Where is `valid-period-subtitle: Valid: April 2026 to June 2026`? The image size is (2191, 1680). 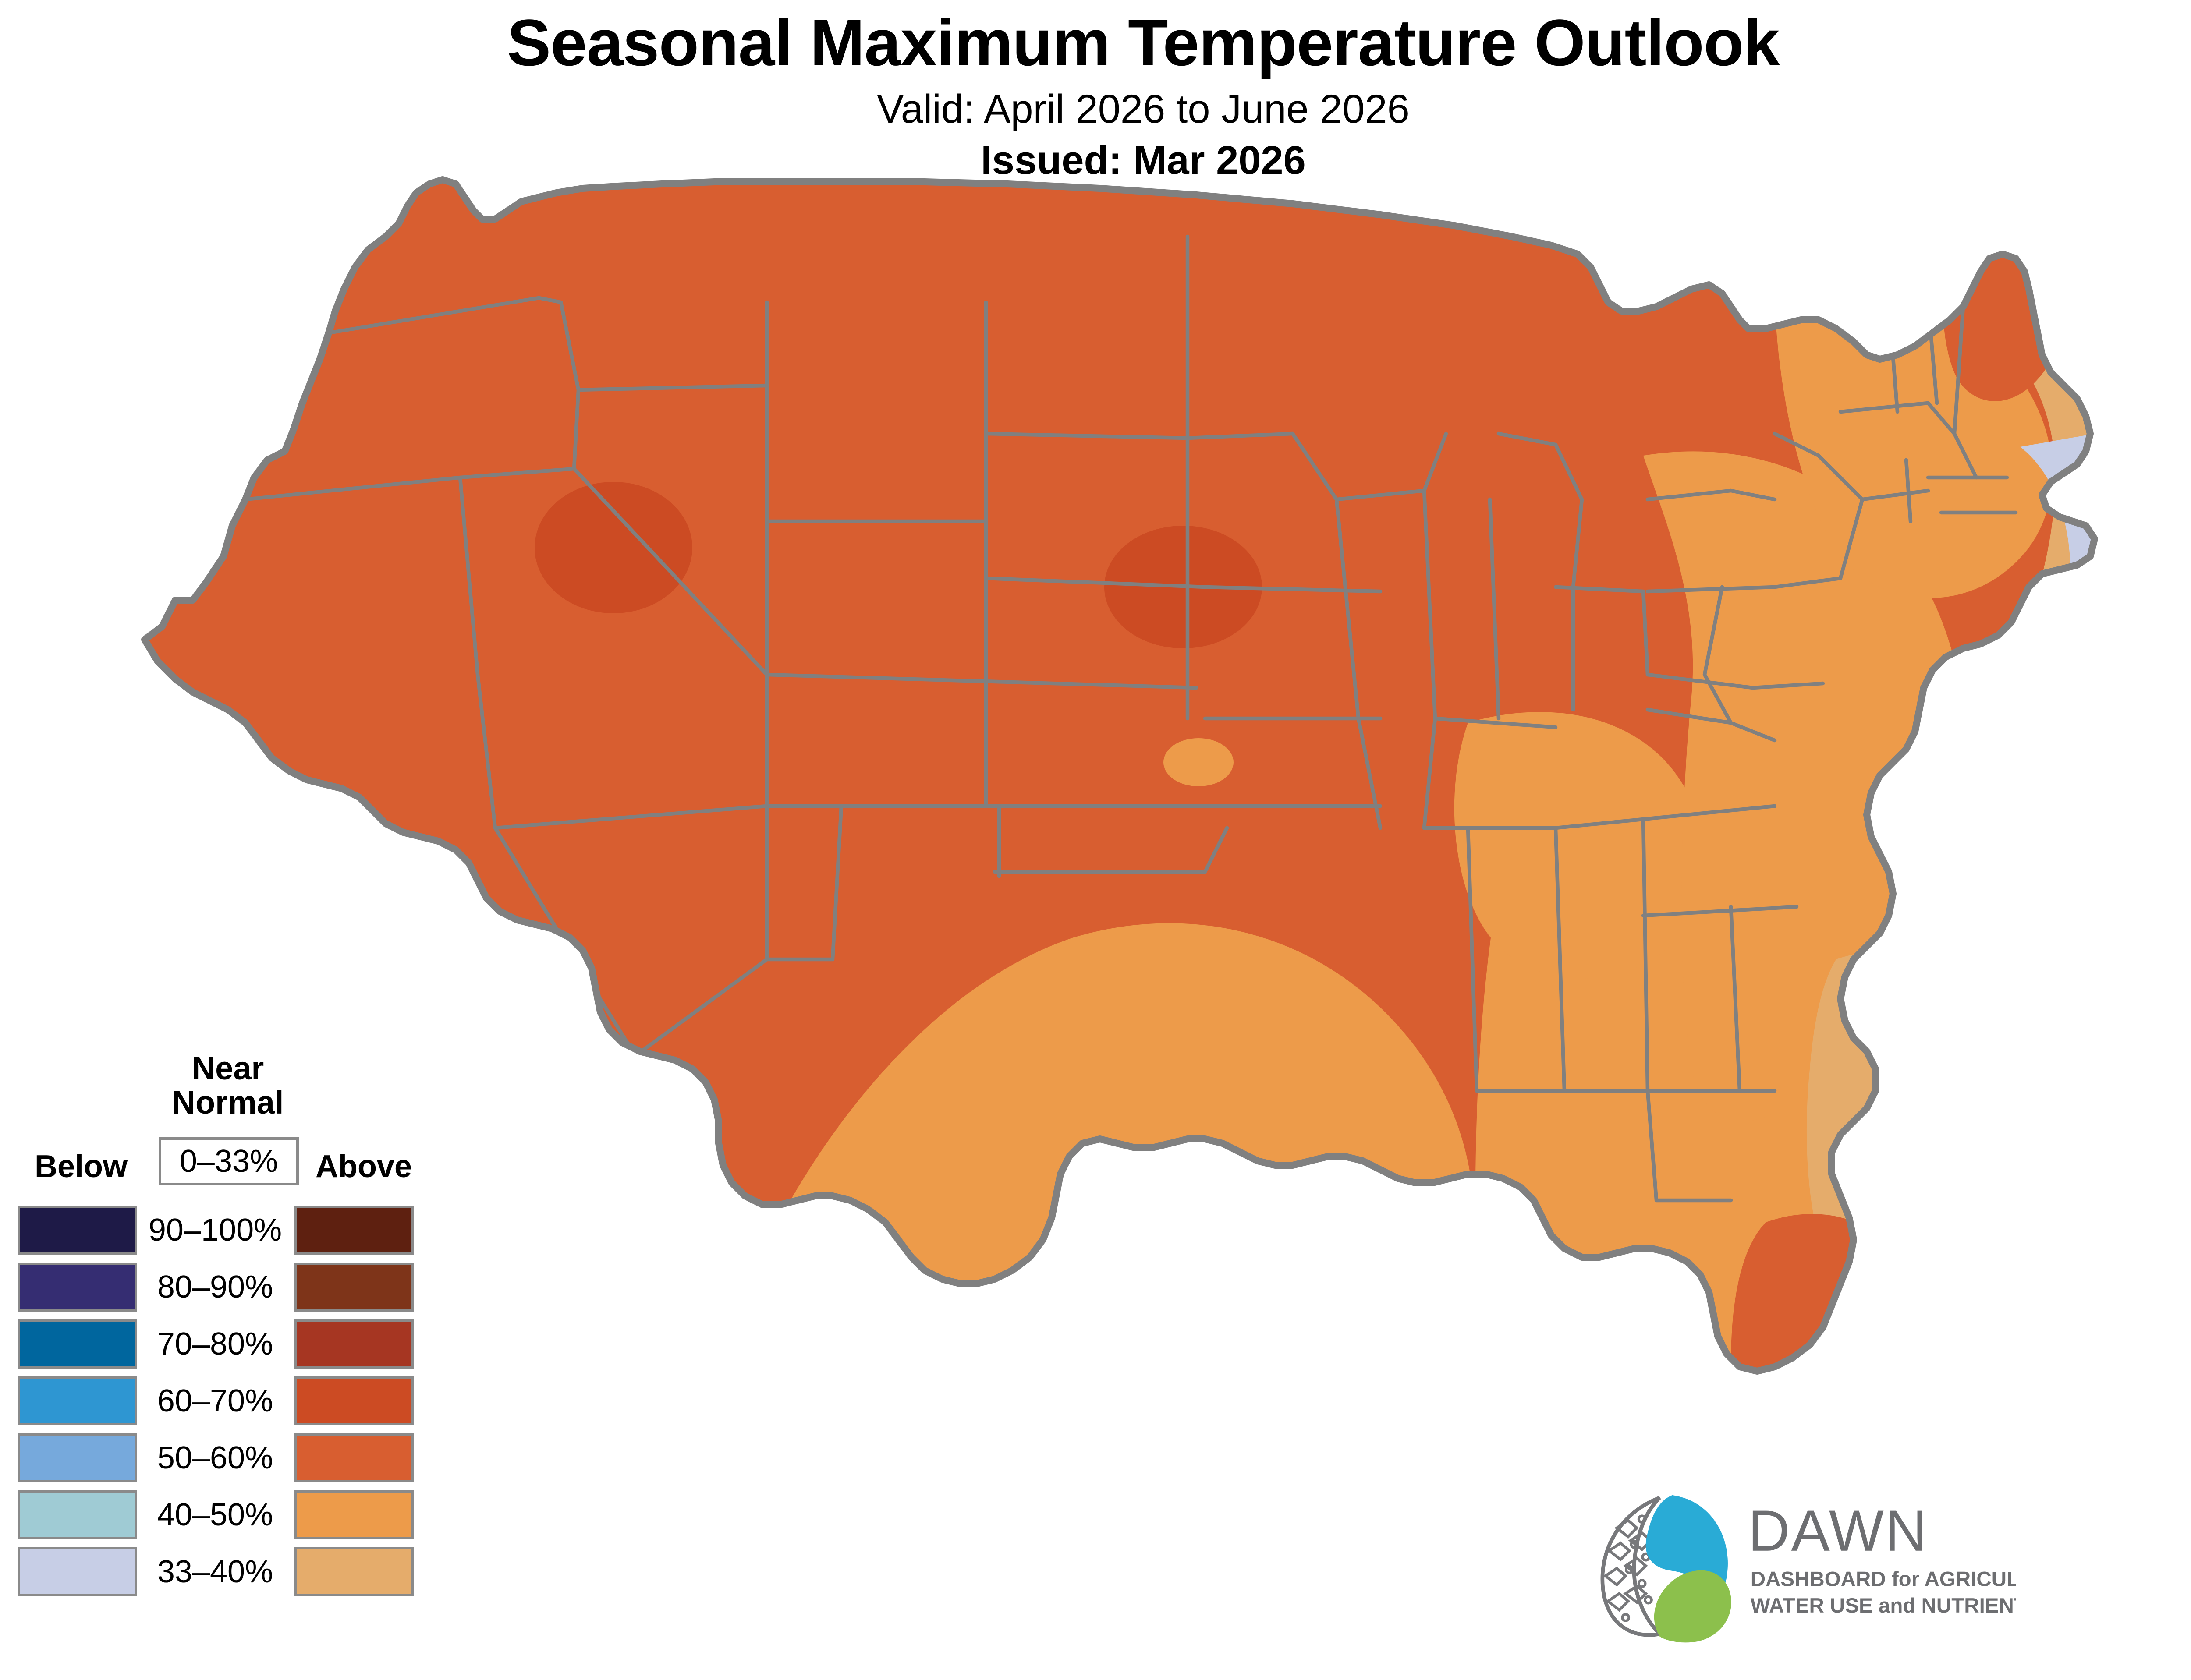
valid-period-subtitle: Valid: April 2026 to June 2026 is located at coordinates (1143, 109).